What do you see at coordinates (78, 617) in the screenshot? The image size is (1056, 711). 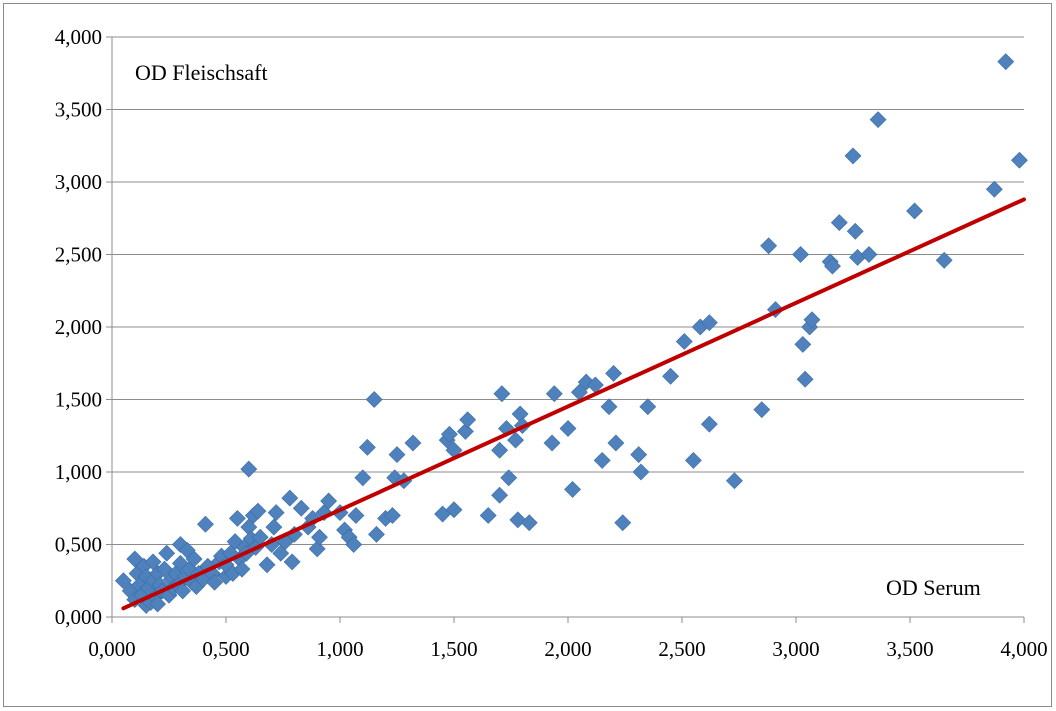 I see `y-tick-label: 0,000` at bounding box center [78, 617].